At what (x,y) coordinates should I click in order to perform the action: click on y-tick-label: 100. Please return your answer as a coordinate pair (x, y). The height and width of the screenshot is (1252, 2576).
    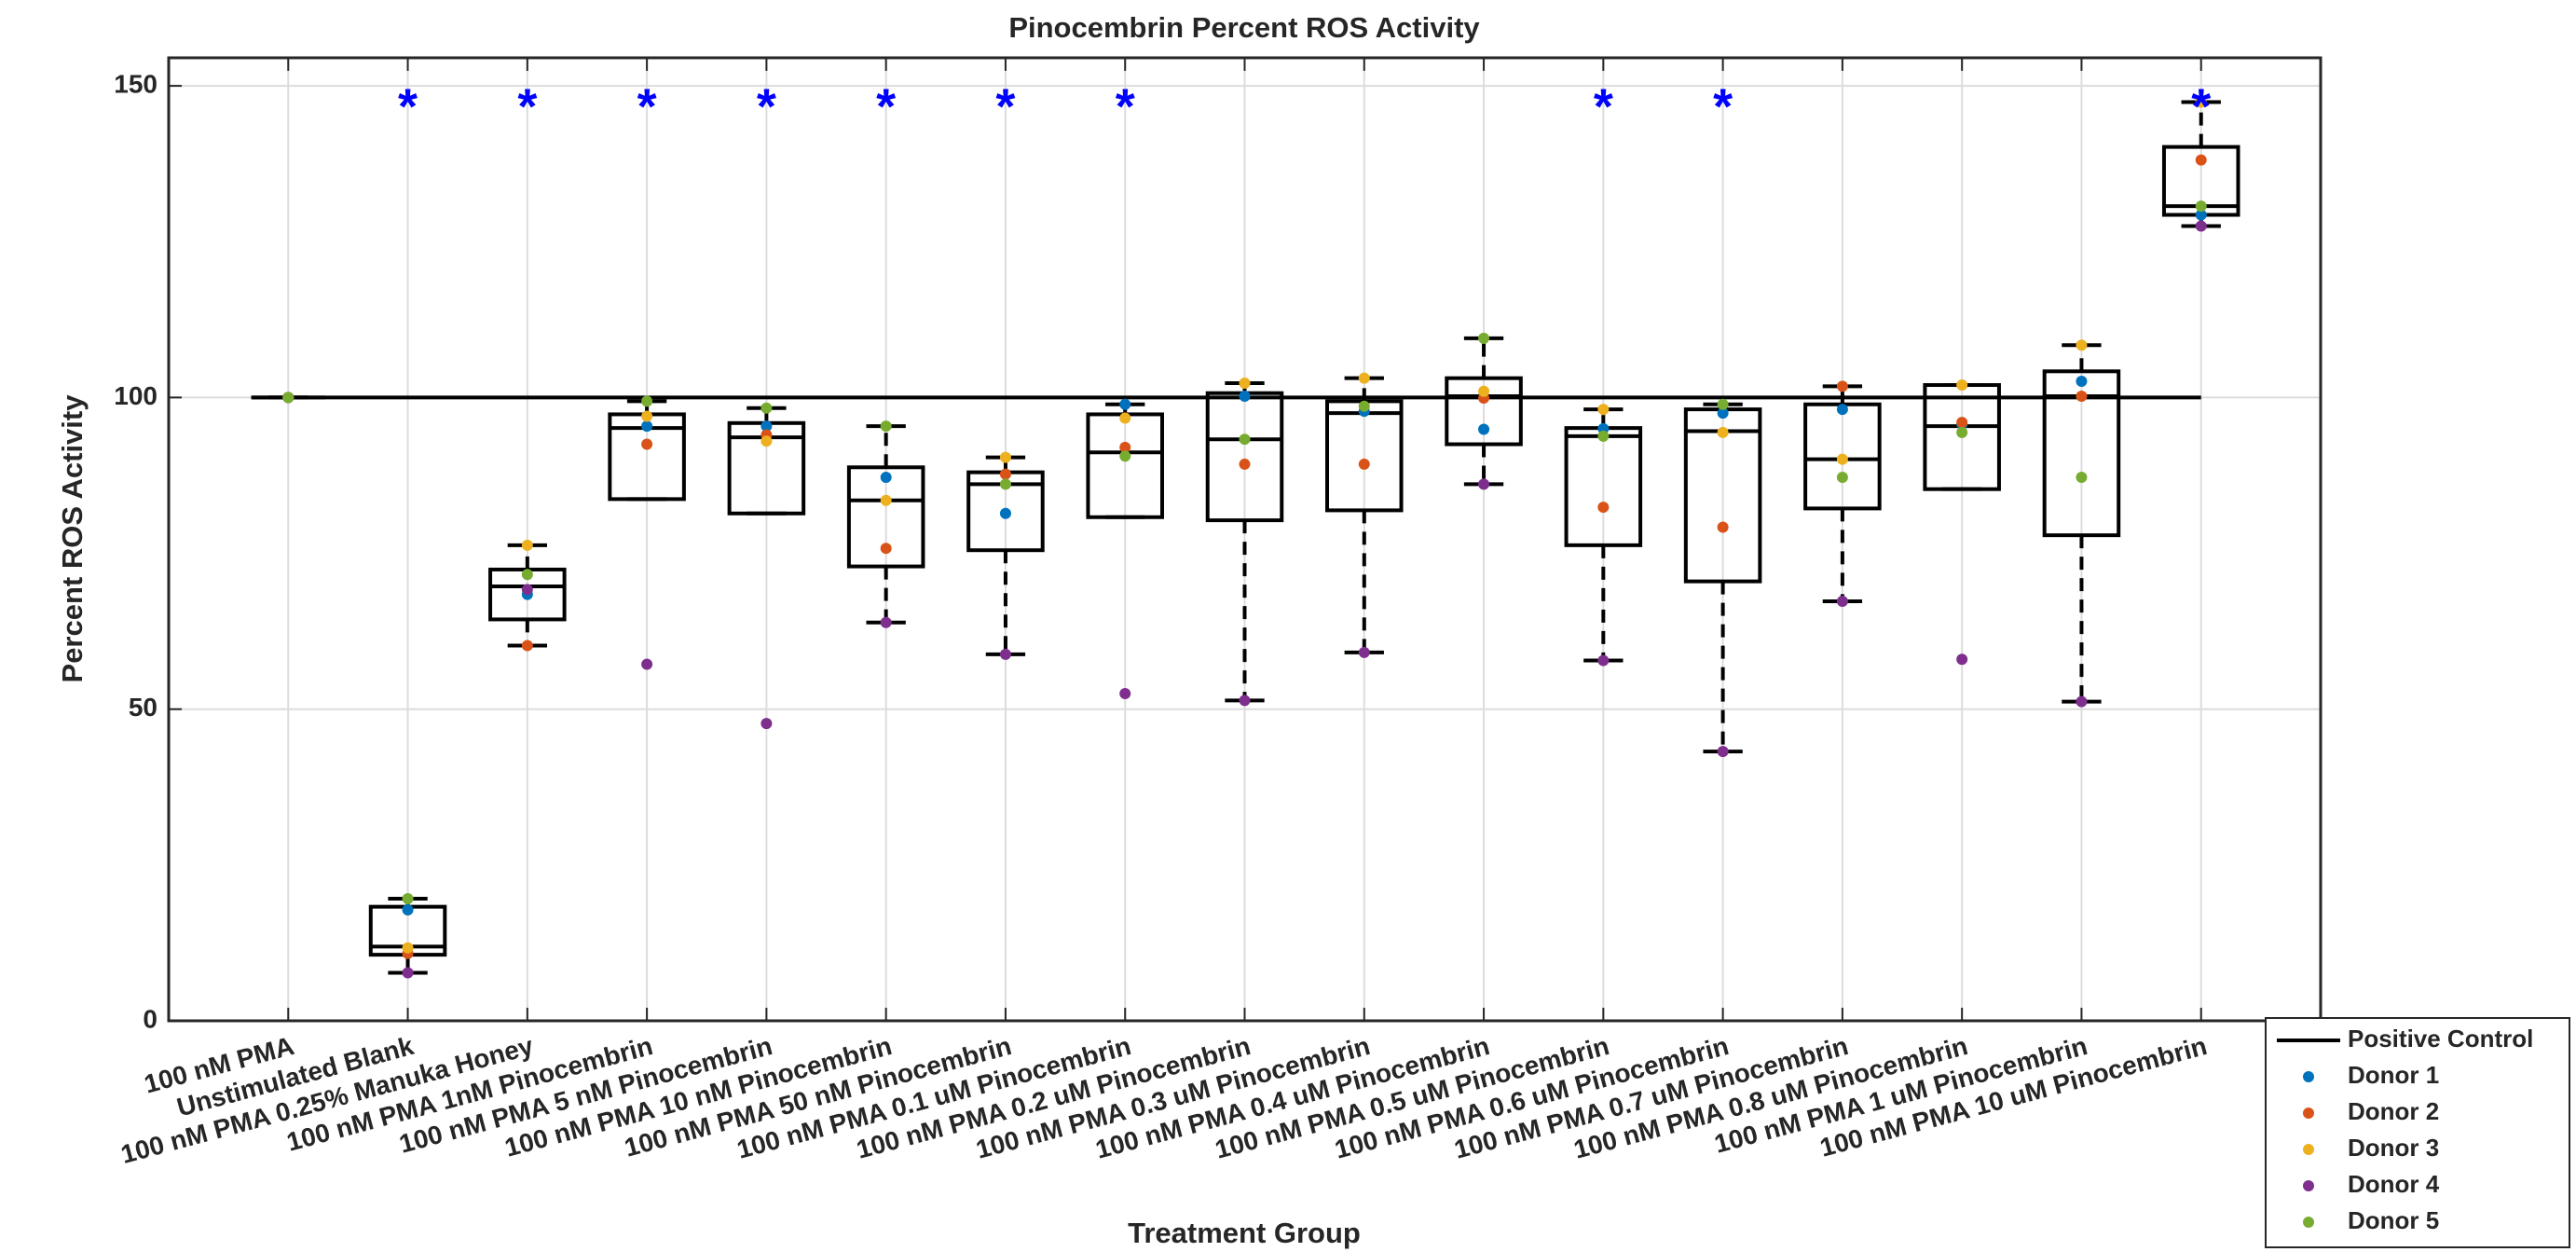
    Looking at the image, I should click on (136, 396).